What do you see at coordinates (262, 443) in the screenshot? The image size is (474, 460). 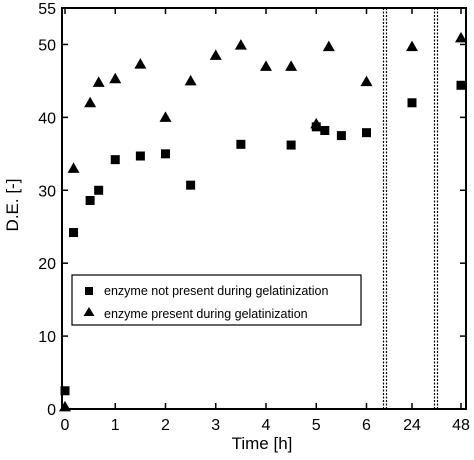 I see `x-axis-label: Time [h]` at bounding box center [262, 443].